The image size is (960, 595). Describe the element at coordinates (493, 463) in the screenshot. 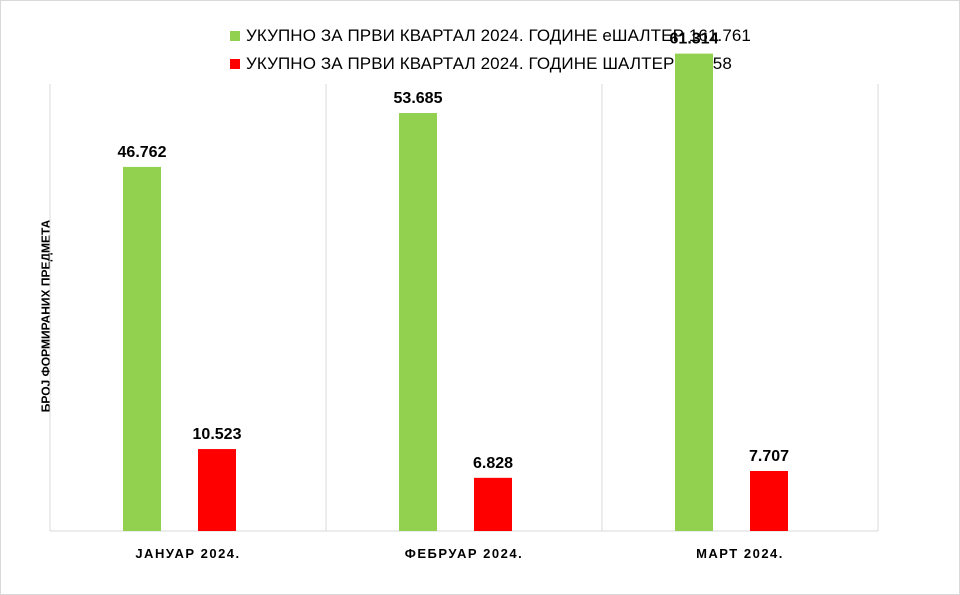

I see `data-label-shalter-1: 6.828` at that location.